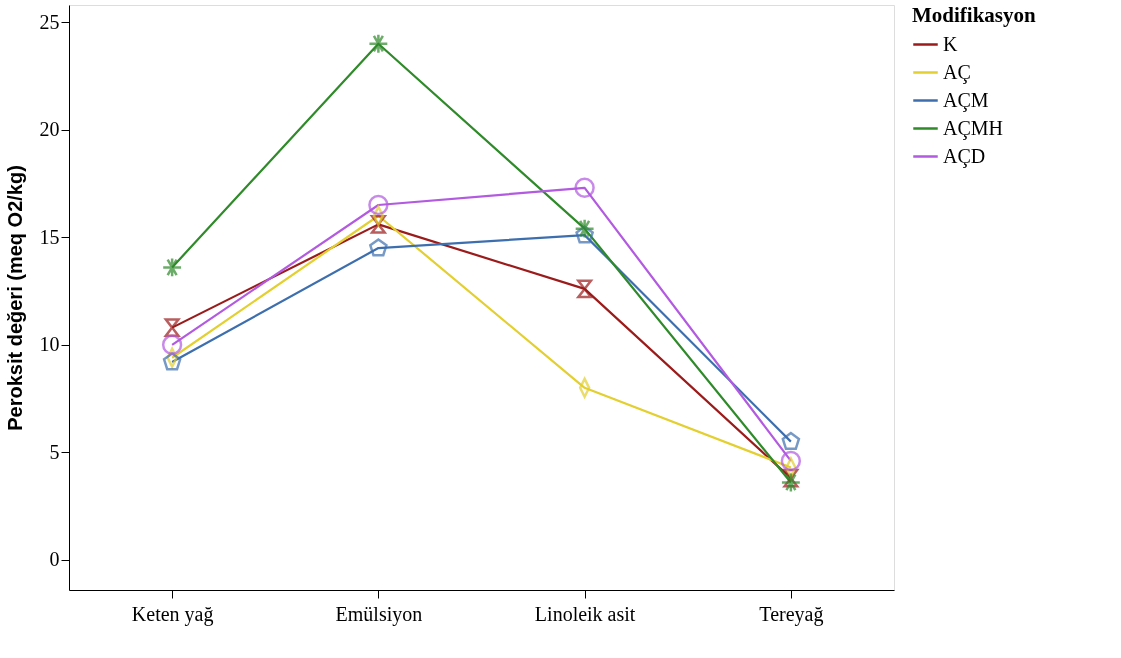  Describe the element at coordinates (14, 298) in the screenshot. I see `y-axis-title: Peroksit değeri (meq O2/kg)` at that location.